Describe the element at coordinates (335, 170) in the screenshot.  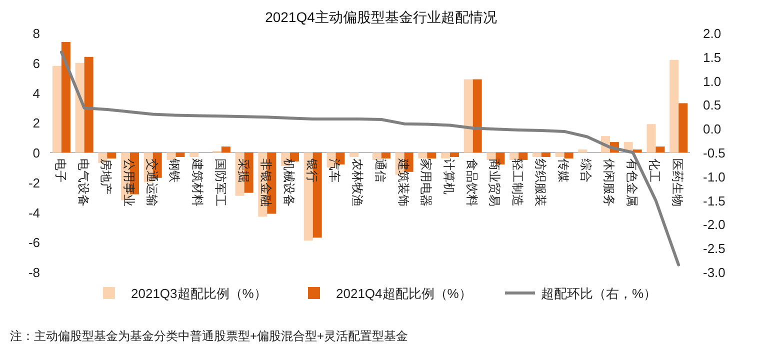
I see `x-tick-label: 汽车` at that location.